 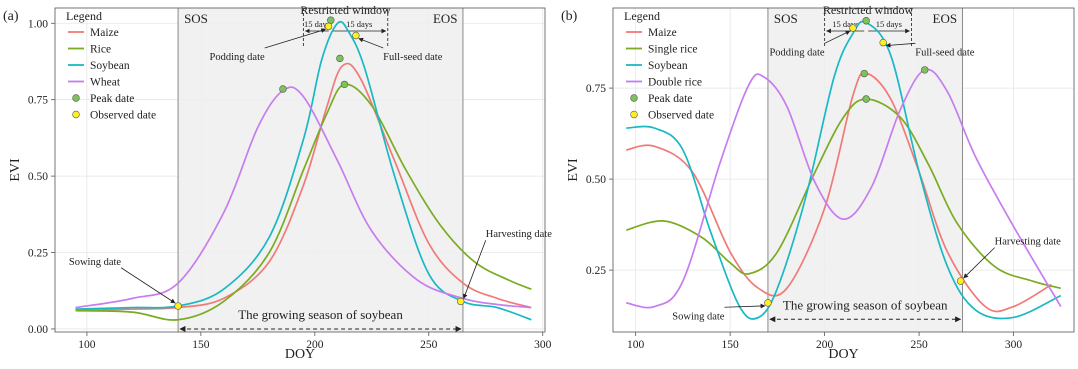 I want to click on legend-item-label: Double rice, so click(x=675, y=83).